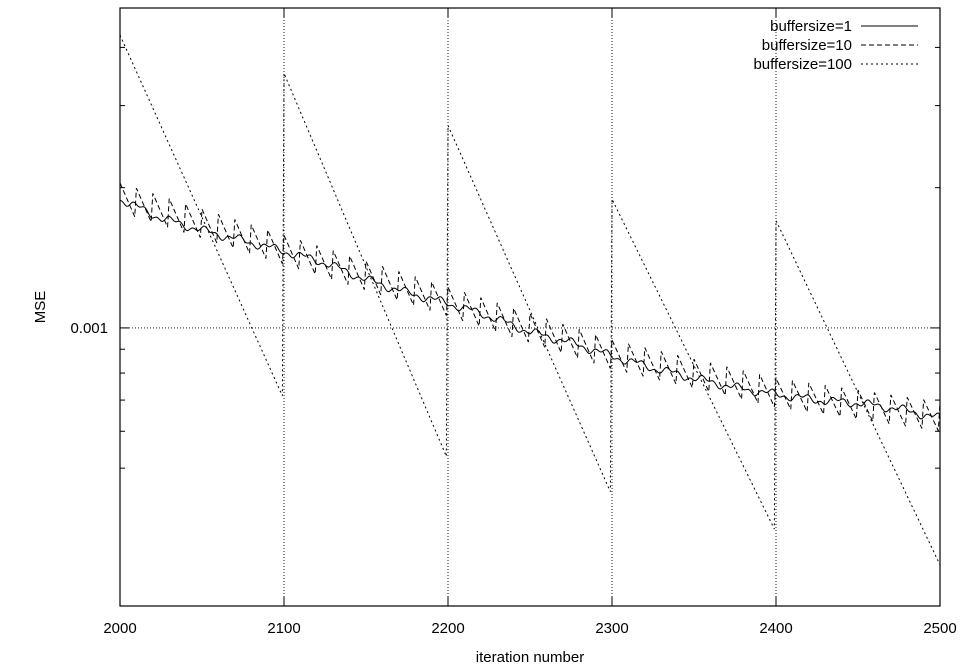 This screenshot has height=671, width=969. What do you see at coordinates (807, 45) in the screenshot?
I see `legend-label: buffersize=10` at bounding box center [807, 45].